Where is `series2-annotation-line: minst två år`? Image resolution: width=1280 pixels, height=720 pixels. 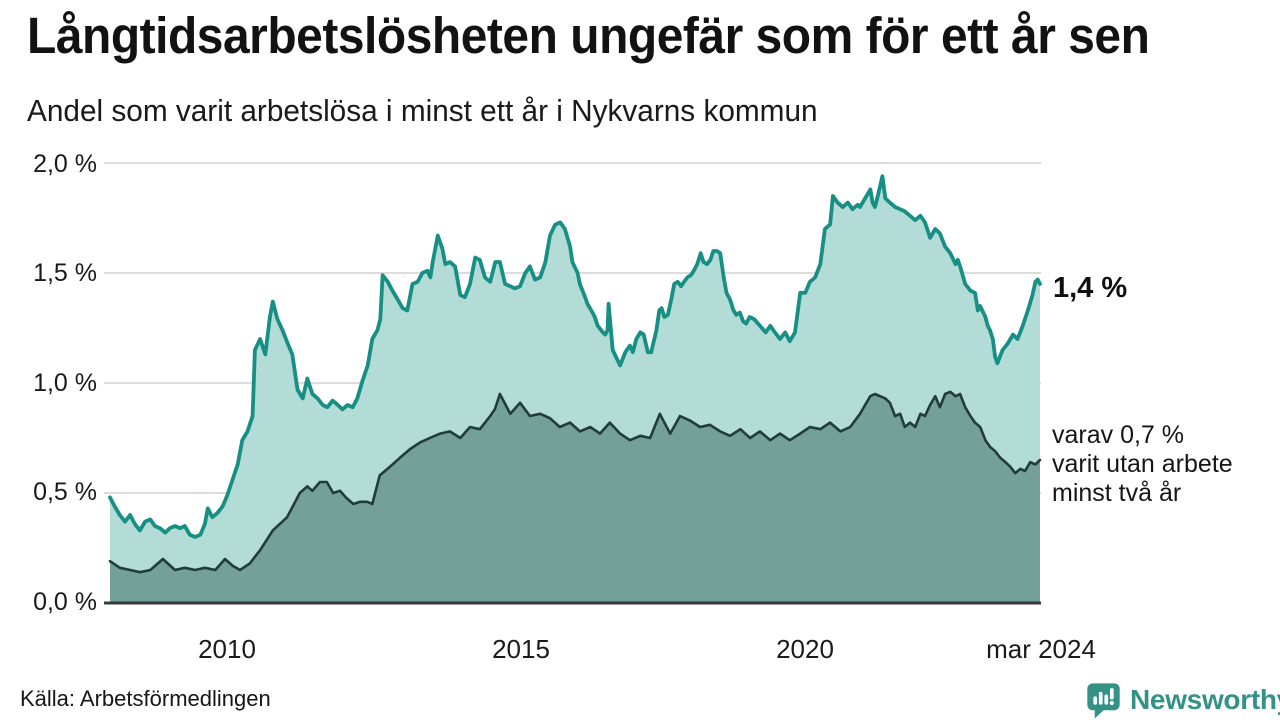 series2-annotation-line: minst två år is located at coordinates (1117, 493).